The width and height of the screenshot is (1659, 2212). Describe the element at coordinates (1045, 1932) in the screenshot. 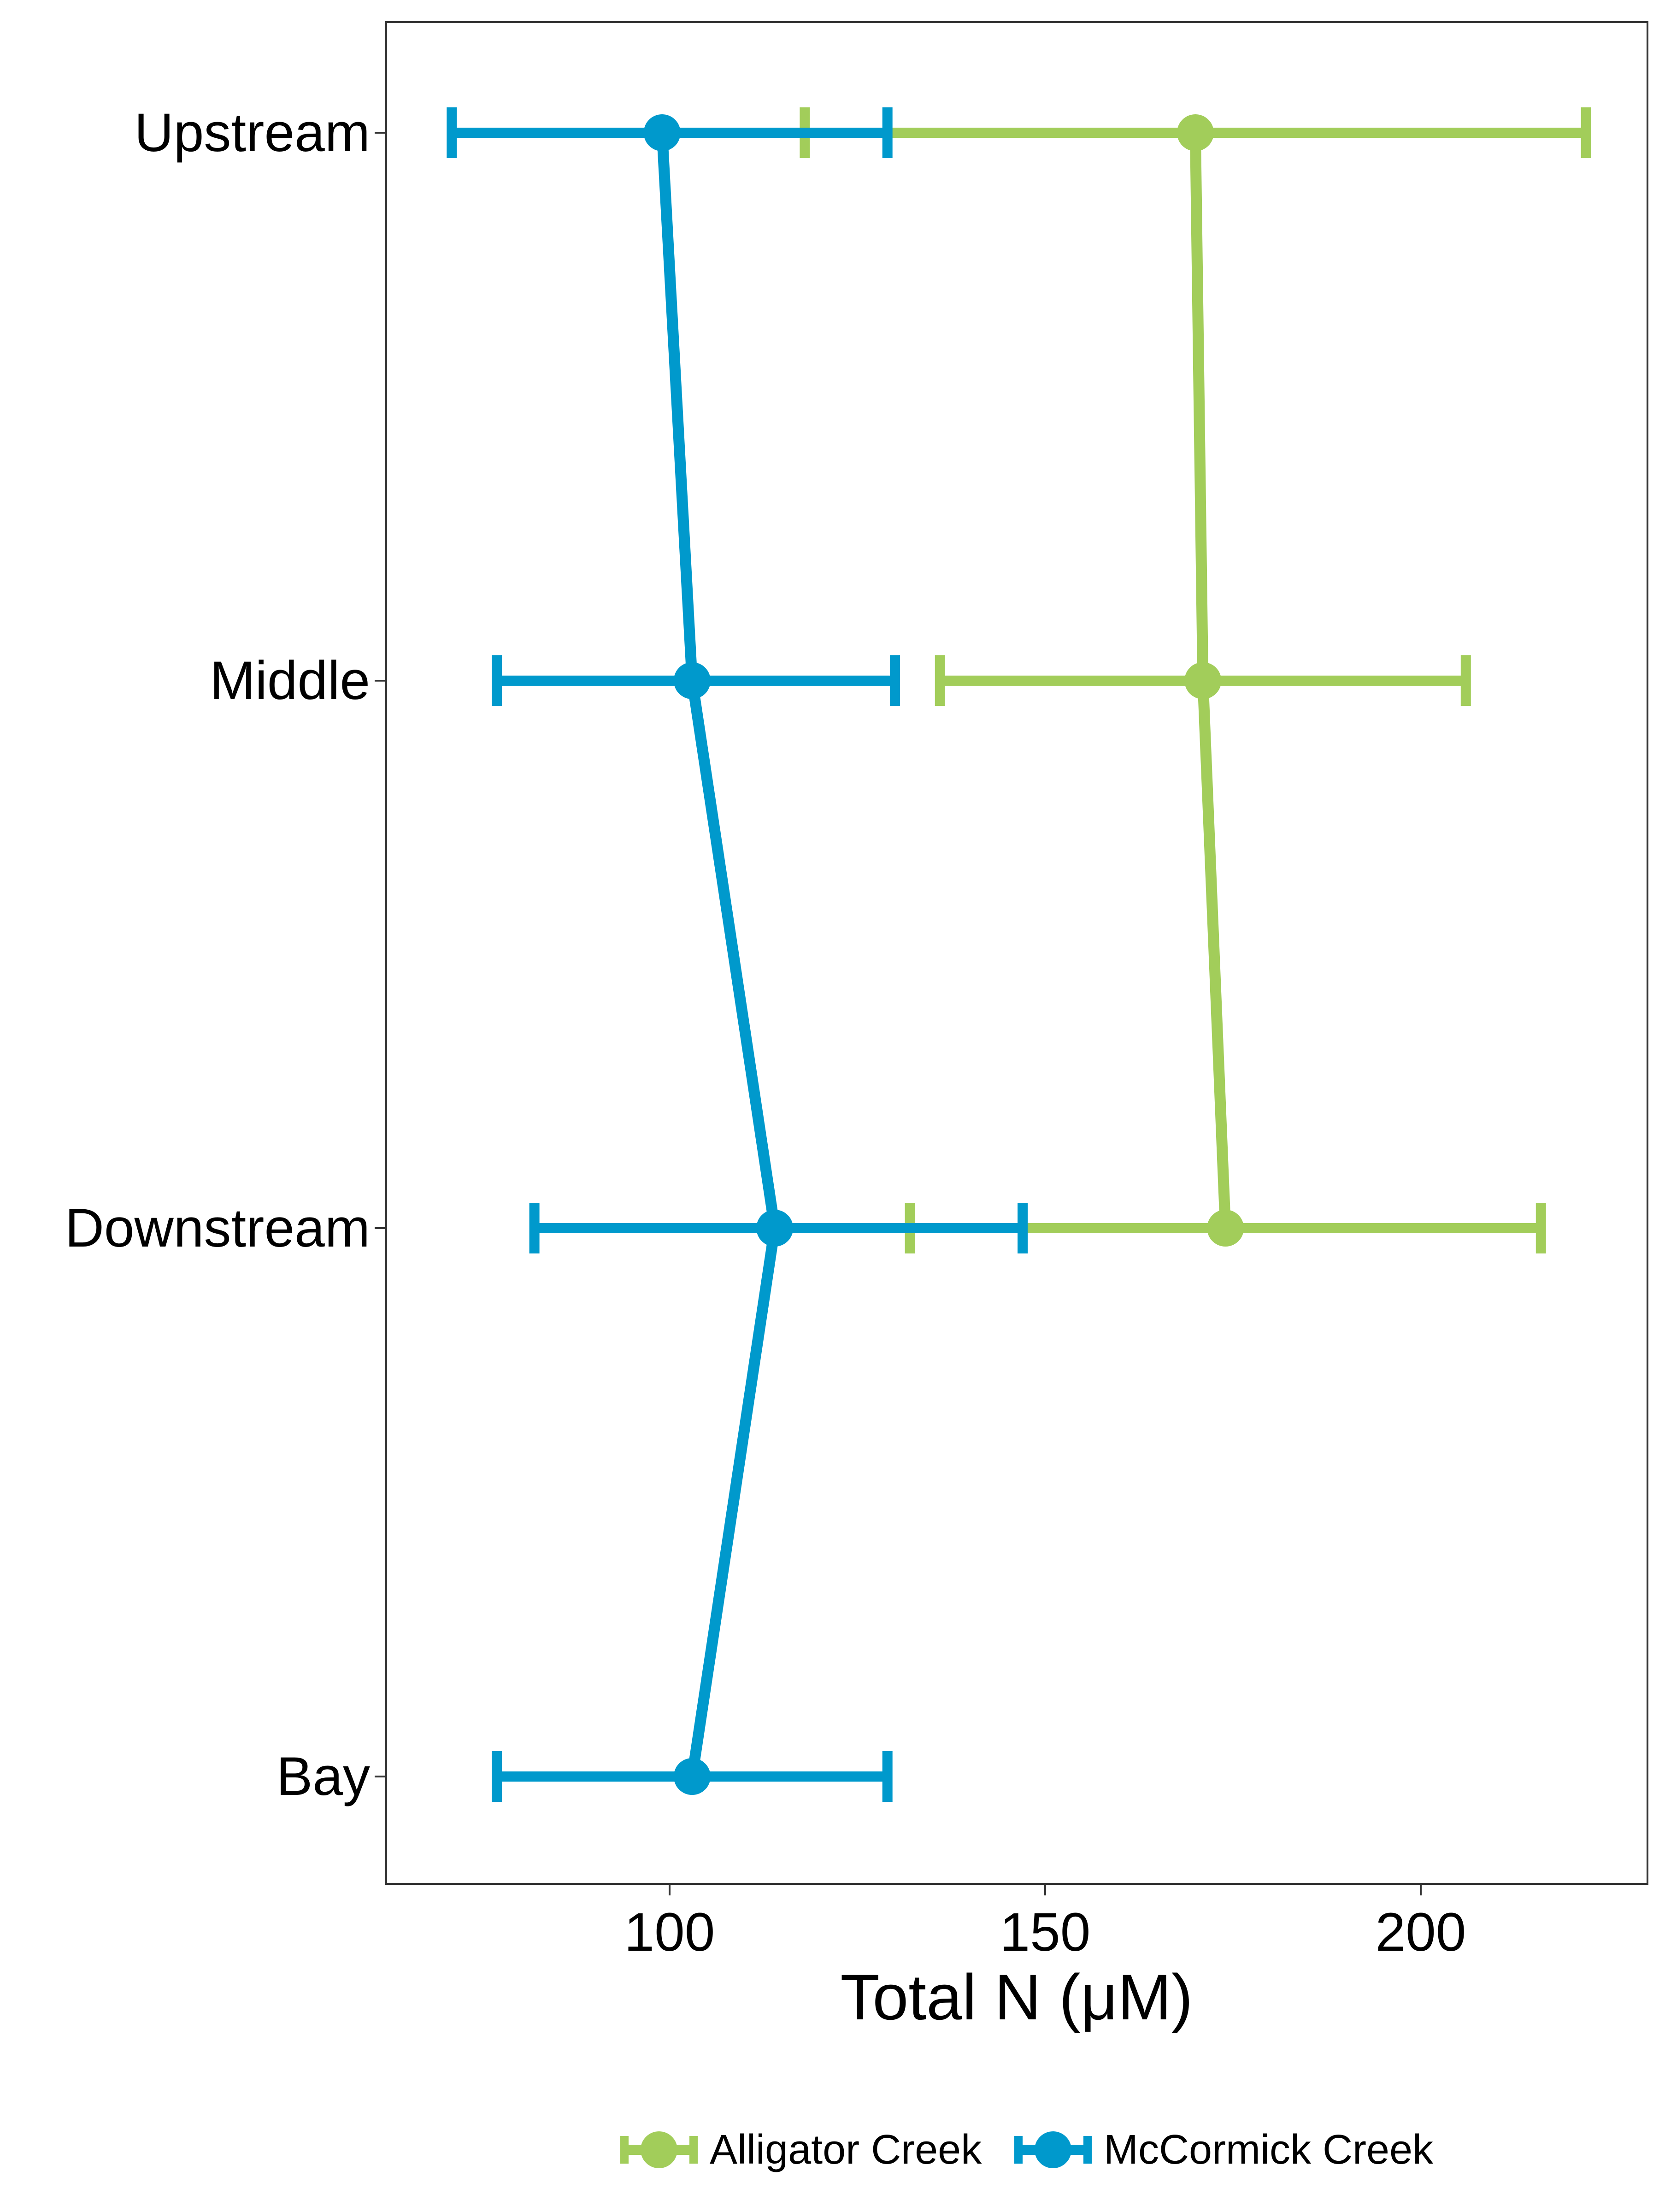

I see `x-tick-label: 150` at that location.